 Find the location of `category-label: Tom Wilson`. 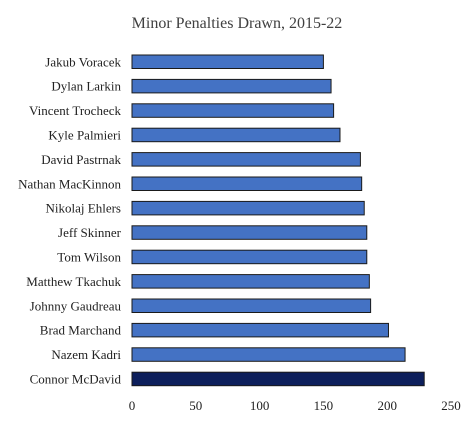

category-label: Tom Wilson is located at coordinates (89, 256).